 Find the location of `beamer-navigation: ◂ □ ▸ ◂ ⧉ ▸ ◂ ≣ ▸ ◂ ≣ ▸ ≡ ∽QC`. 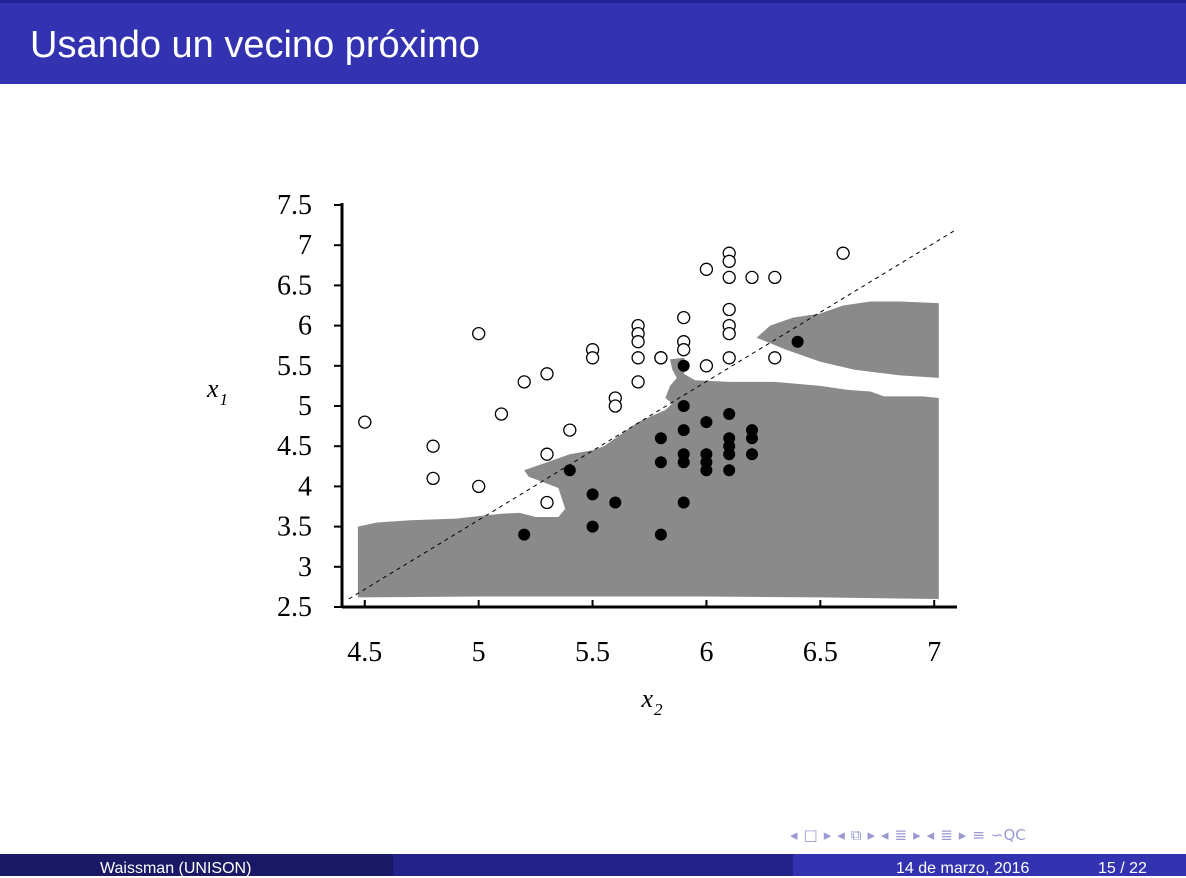

beamer-navigation: ◂ □ ▸ ◂ ⧉ ▸ ◂ ≣ ▸ ◂ ≣ ▸ ≡ ∽QC is located at coordinates (911, 837).